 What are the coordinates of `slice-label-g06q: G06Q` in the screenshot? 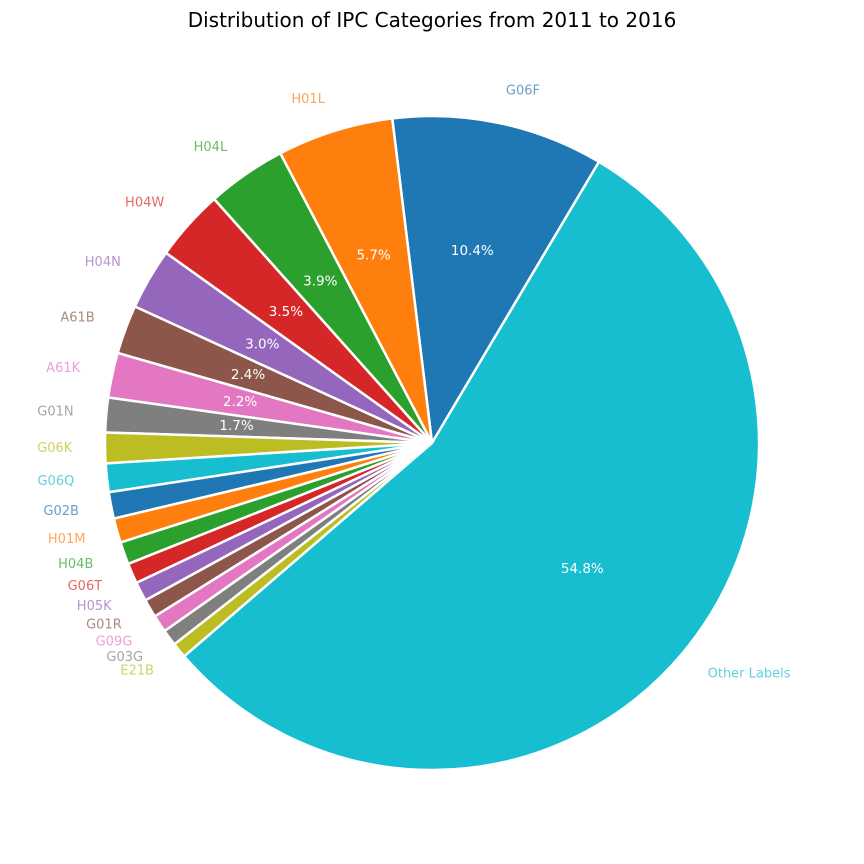 It's located at (55, 481).